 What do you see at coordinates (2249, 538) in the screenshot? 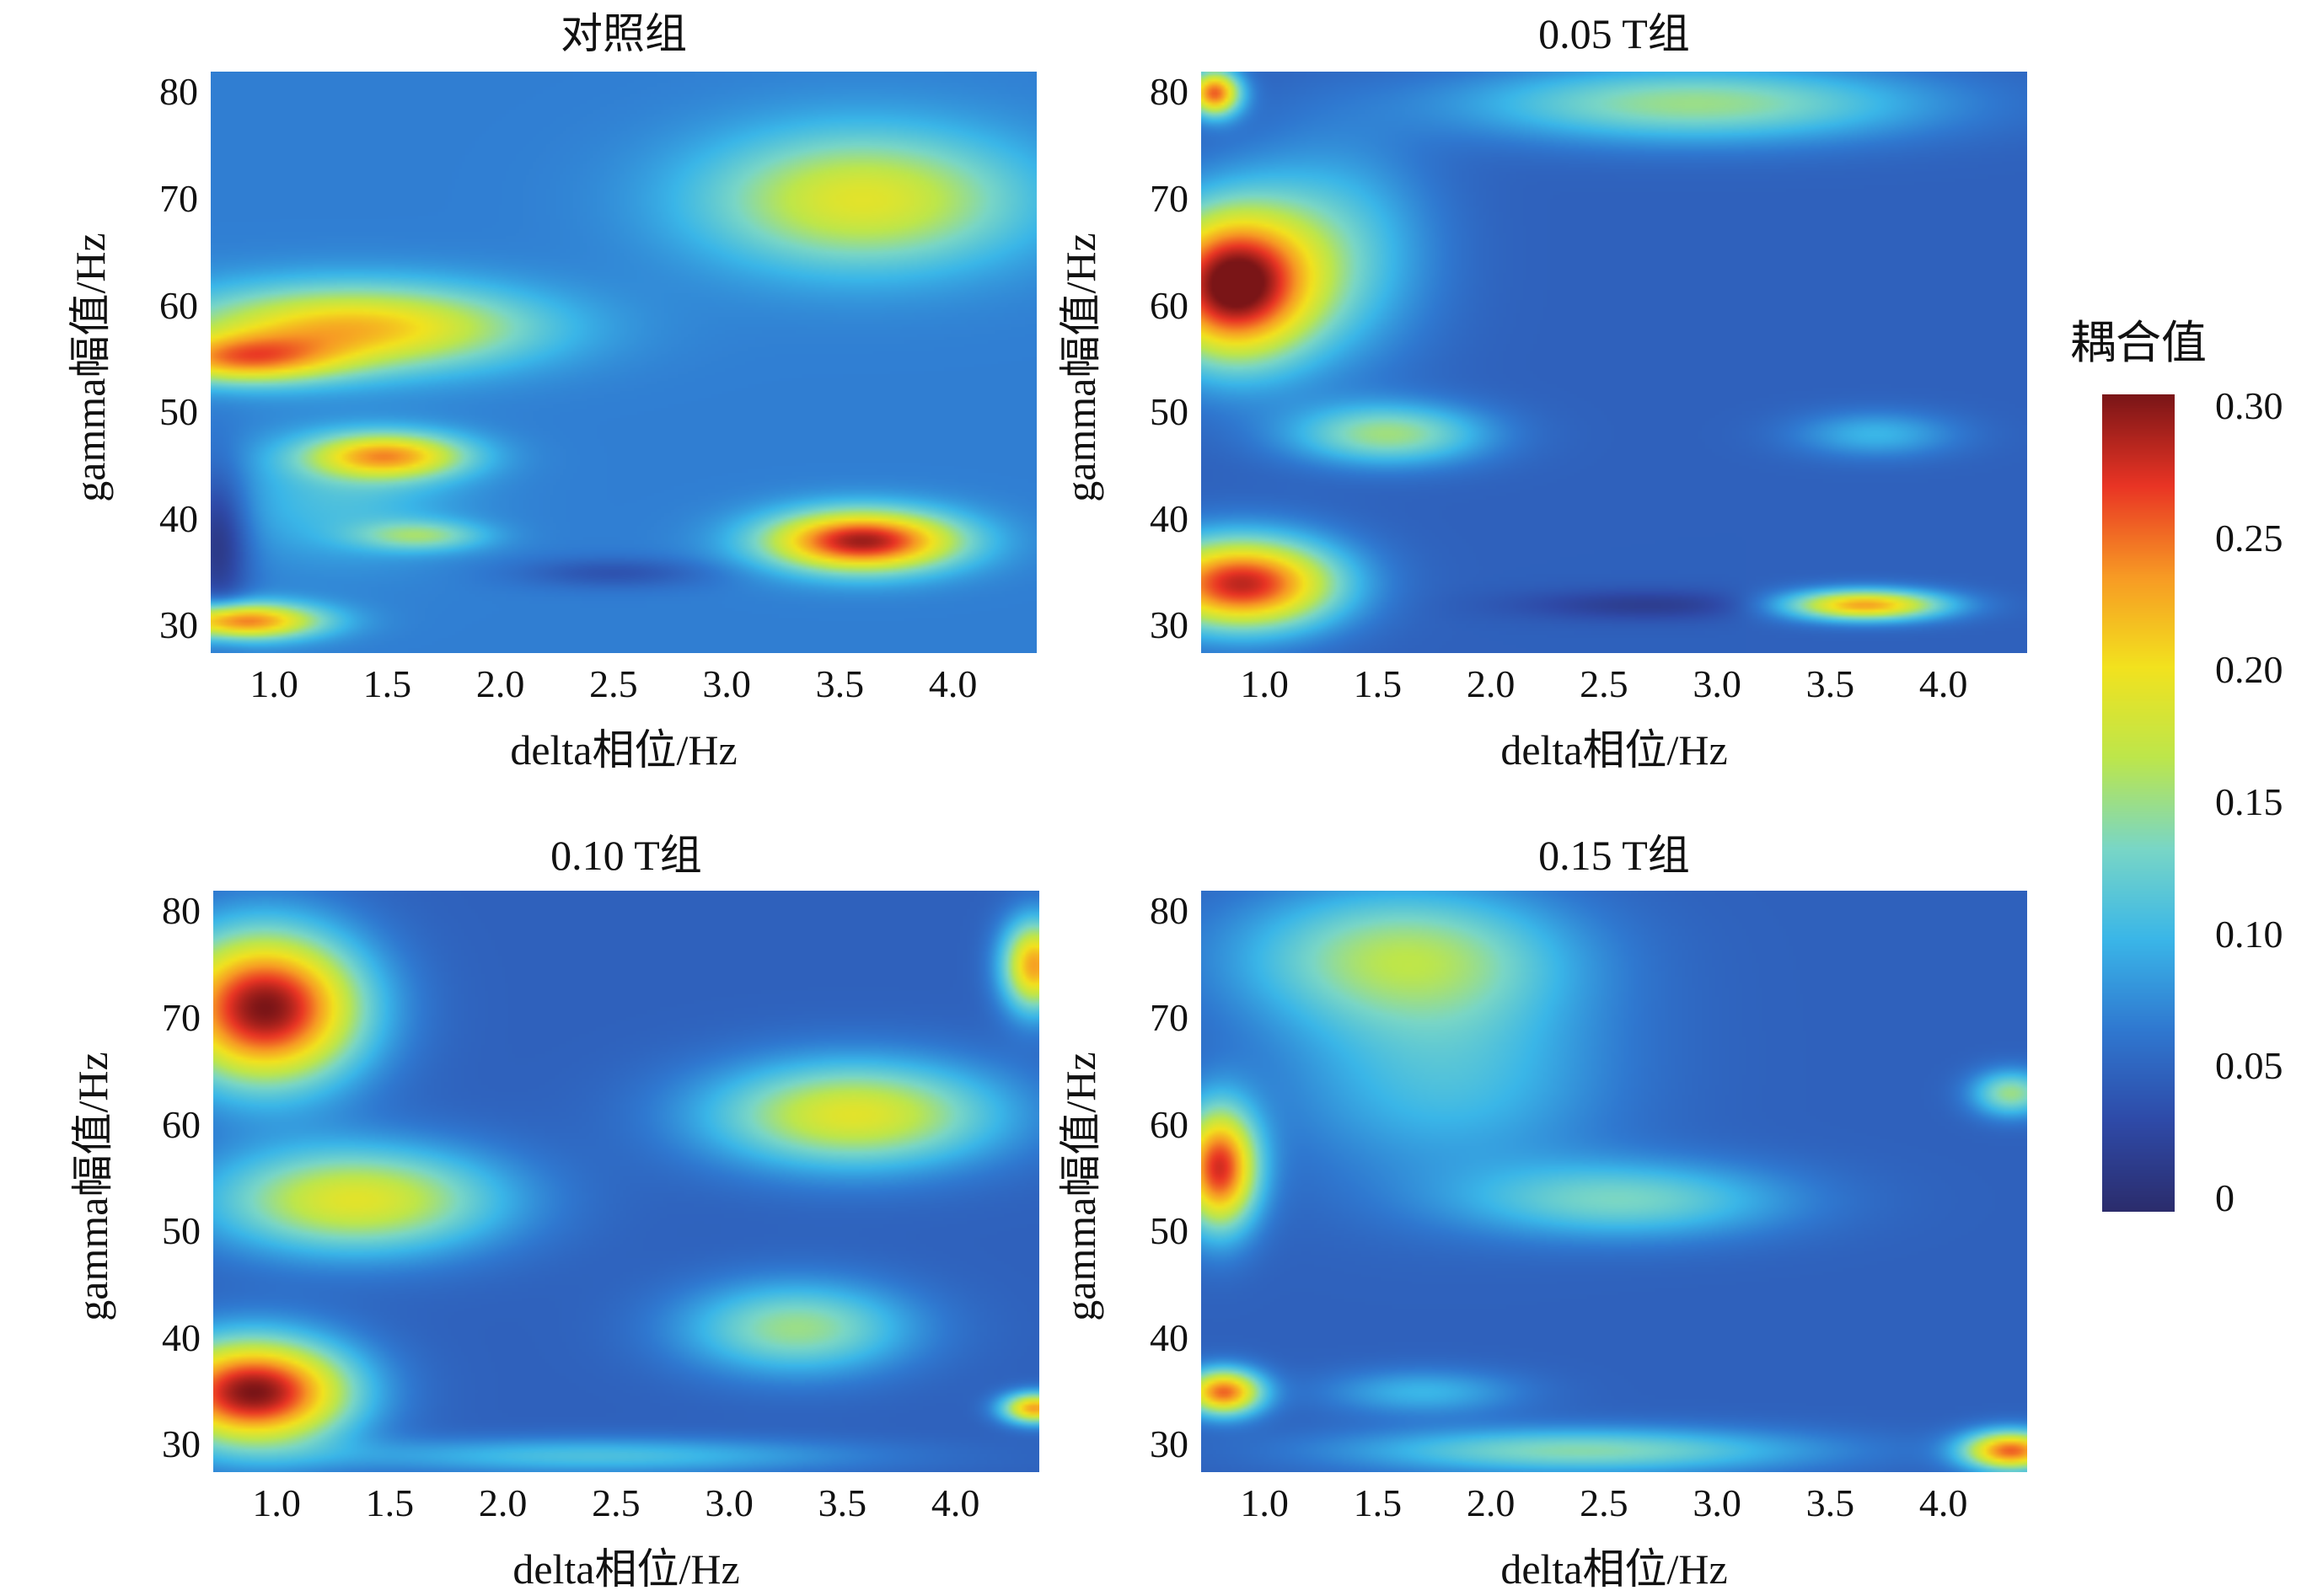
I see `colorbar-tick-label: 0.25` at bounding box center [2249, 538].